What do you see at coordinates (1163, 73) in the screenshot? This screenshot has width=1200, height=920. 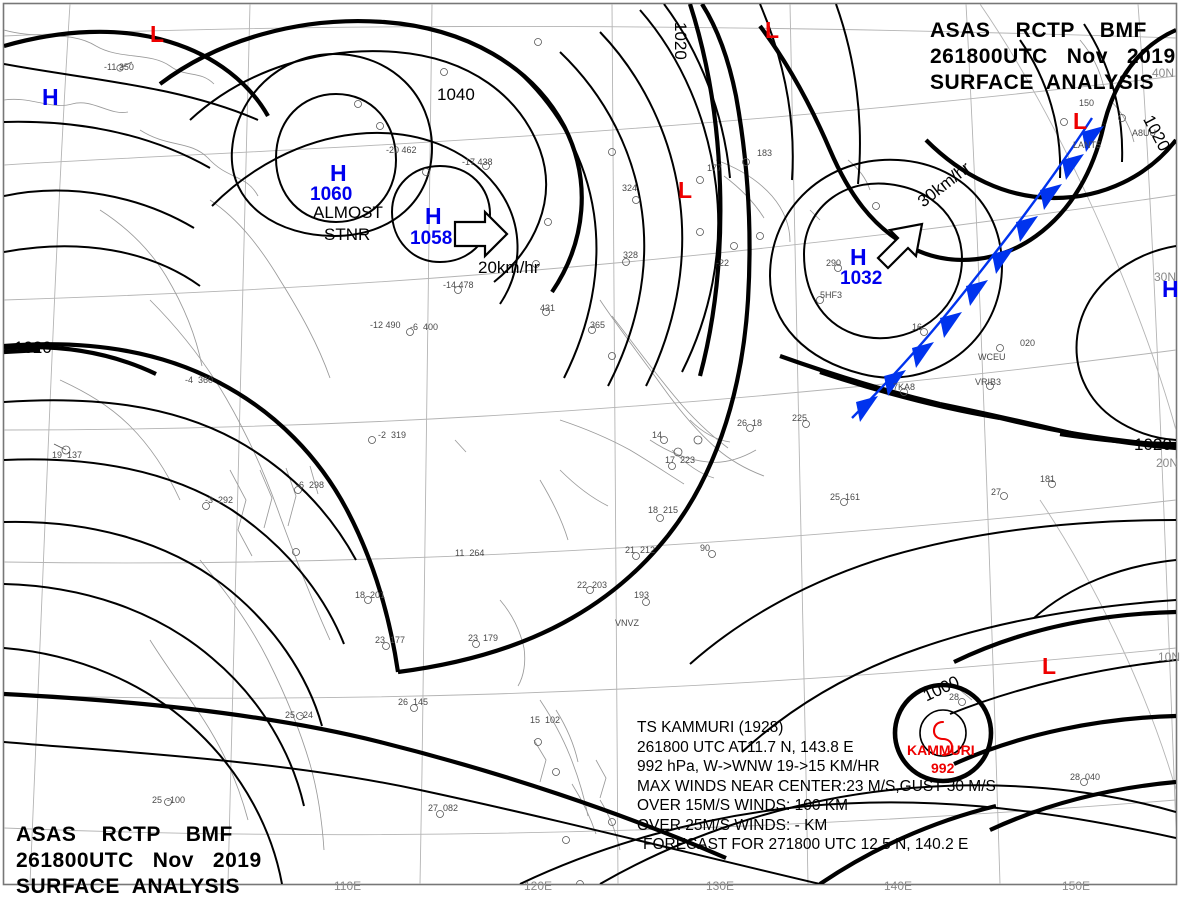 I see `latitude-label-40N: 40N` at bounding box center [1163, 73].